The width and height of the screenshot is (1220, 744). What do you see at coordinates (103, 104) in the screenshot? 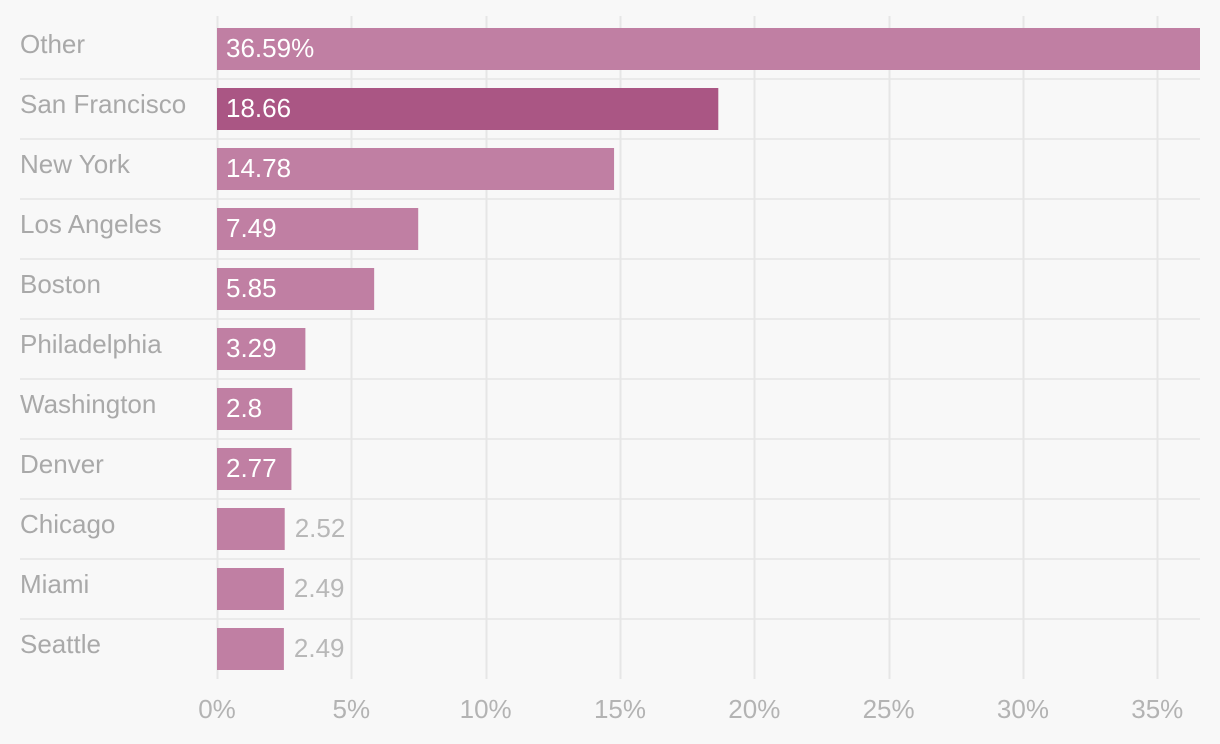
I see `category-label: San Francisco` at bounding box center [103, 104].